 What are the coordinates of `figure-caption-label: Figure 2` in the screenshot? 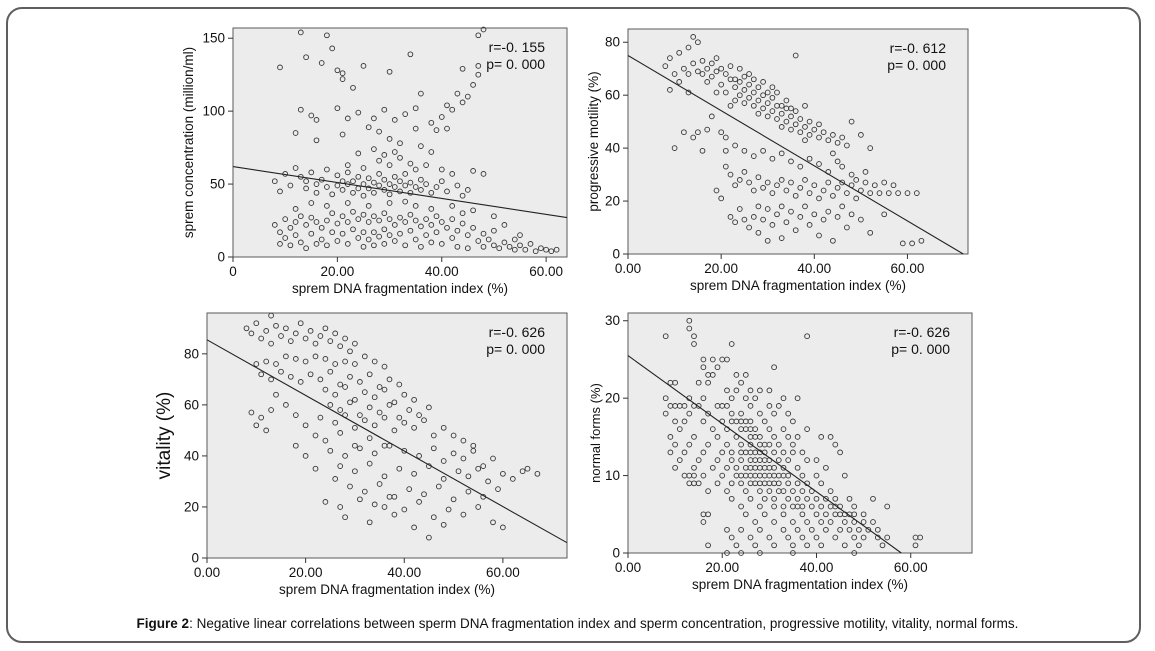 It's located at (163, 623).